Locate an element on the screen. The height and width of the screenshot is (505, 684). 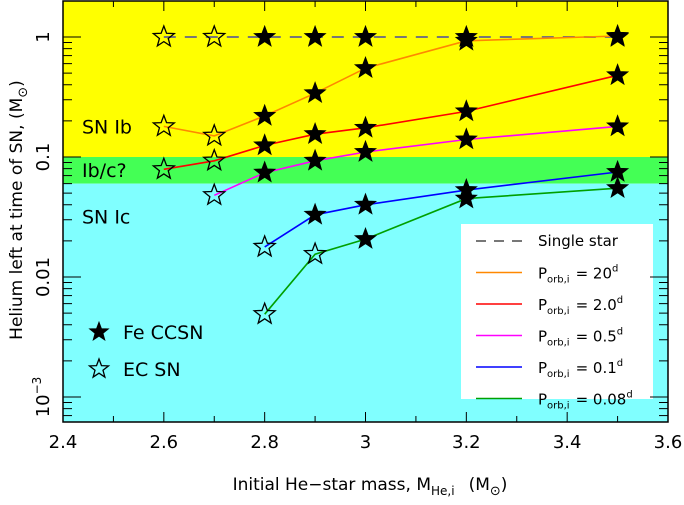
x-tick-label: 2.6 is located at coordinates (164, 442).